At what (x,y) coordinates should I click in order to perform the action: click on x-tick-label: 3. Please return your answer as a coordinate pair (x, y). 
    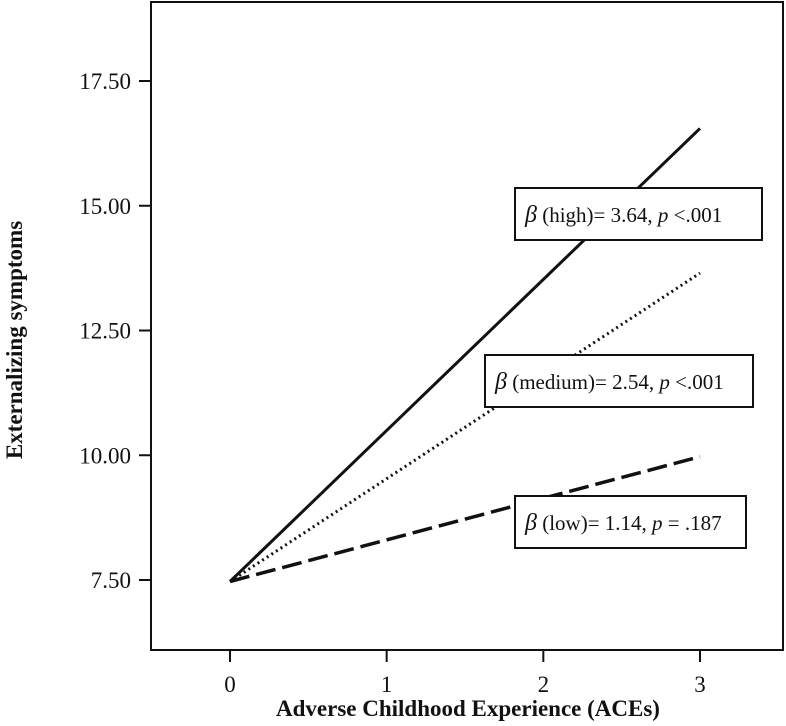
    Looking at the image, I should click on (700, 684).